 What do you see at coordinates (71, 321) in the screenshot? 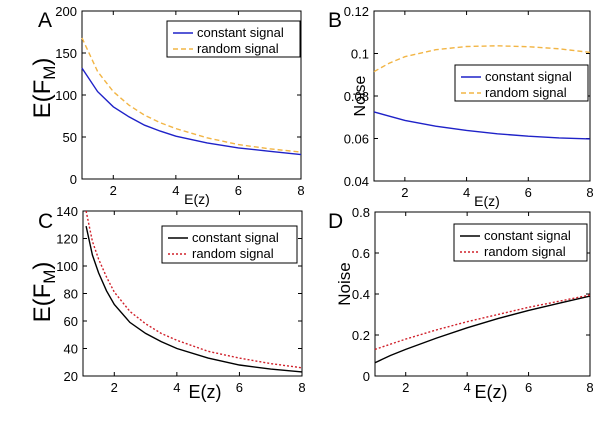
I see `y-tick-label: 60` at bounding box center [71, 321].